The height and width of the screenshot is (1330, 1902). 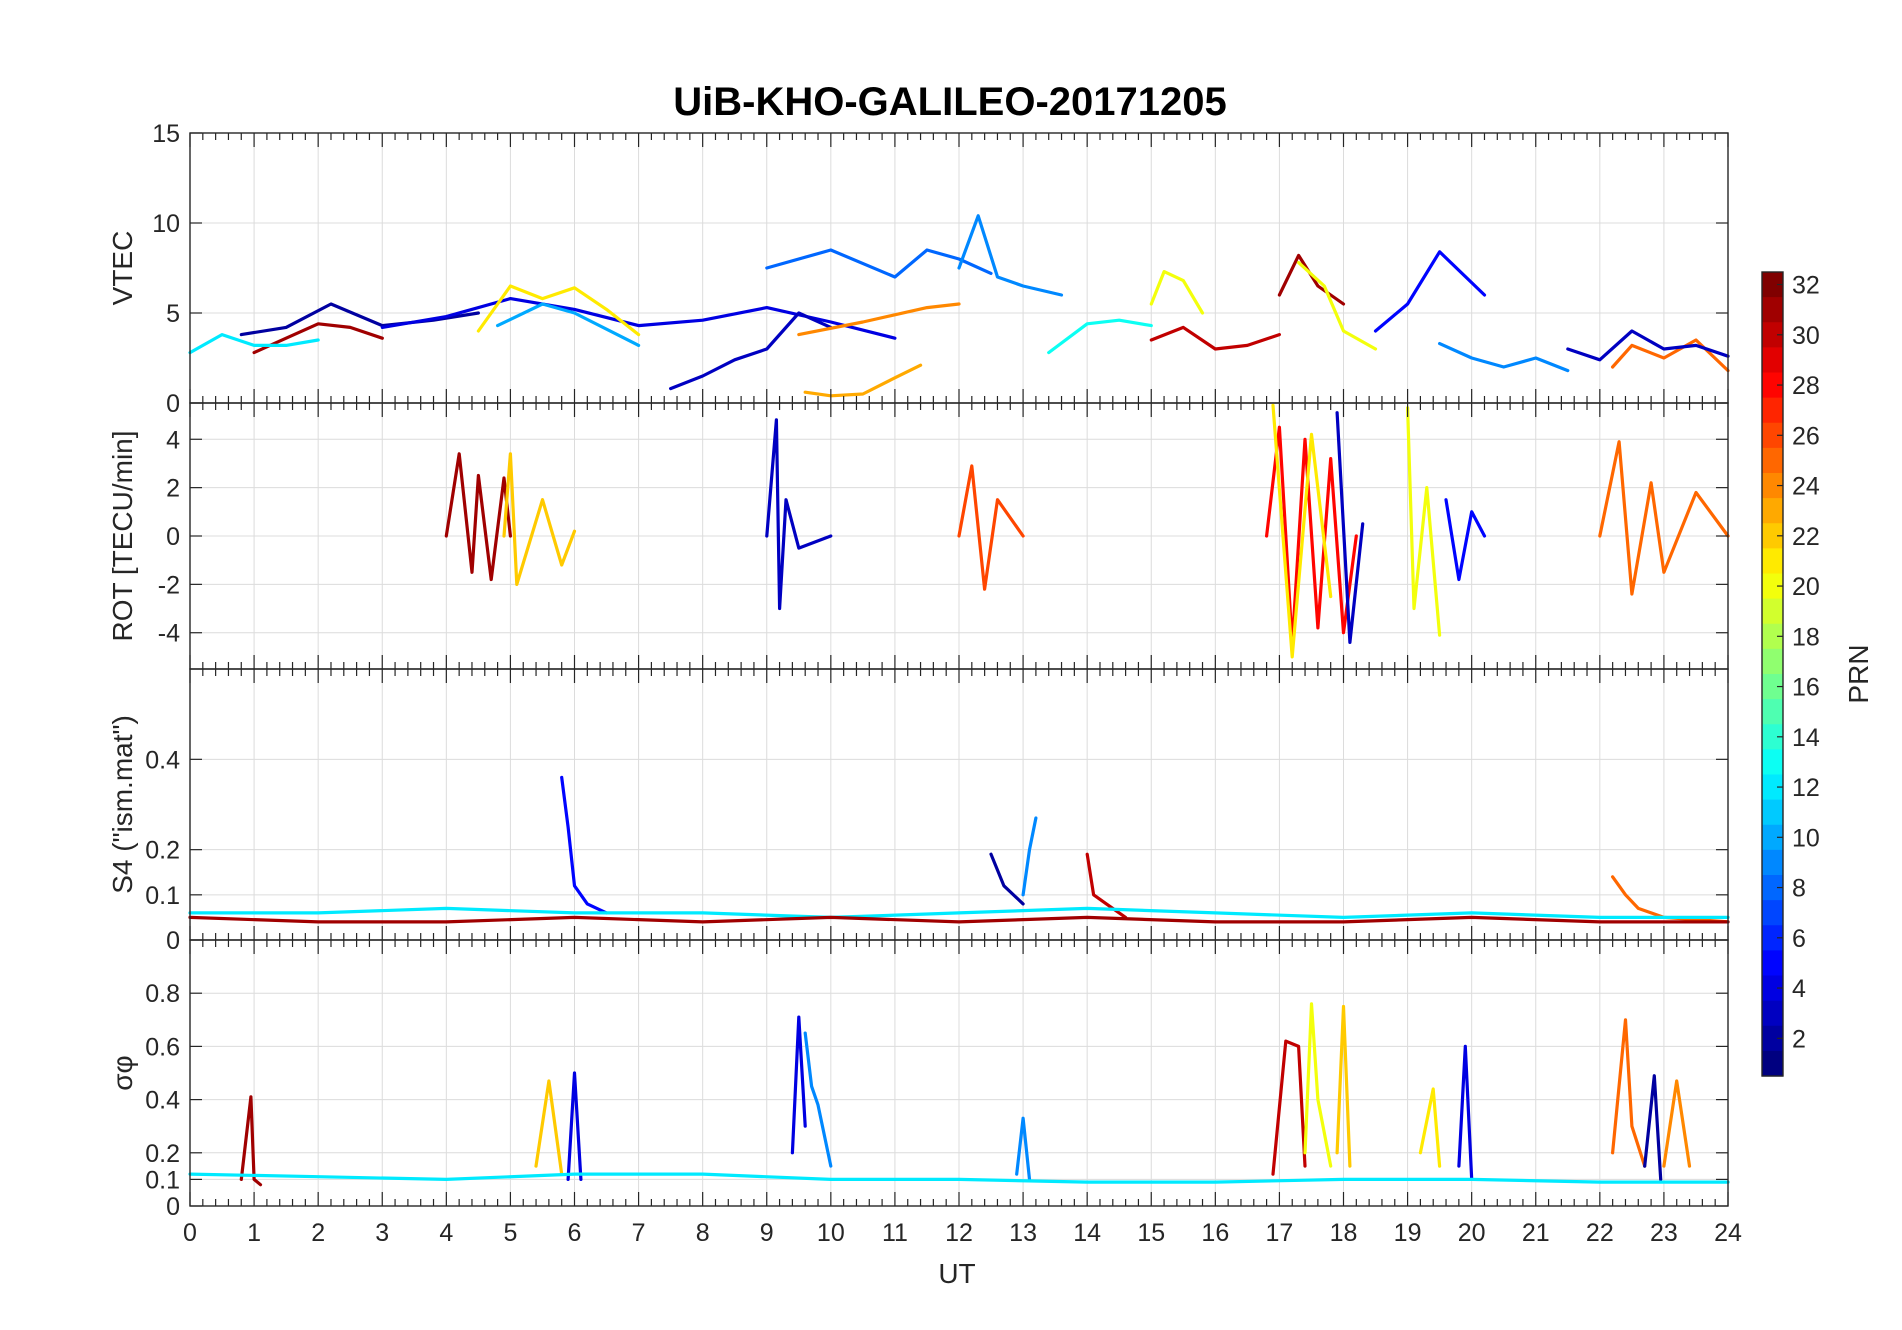 What do you see at coordinates (254, 1233) in the screenshot?
I see `x-tick-label: 1` at bounding box center [254, 1233].